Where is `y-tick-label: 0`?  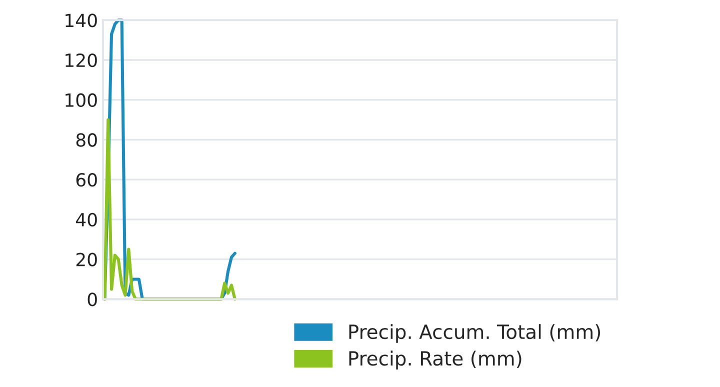 y-tick-label: 0 is located at coordinates (92, 299).